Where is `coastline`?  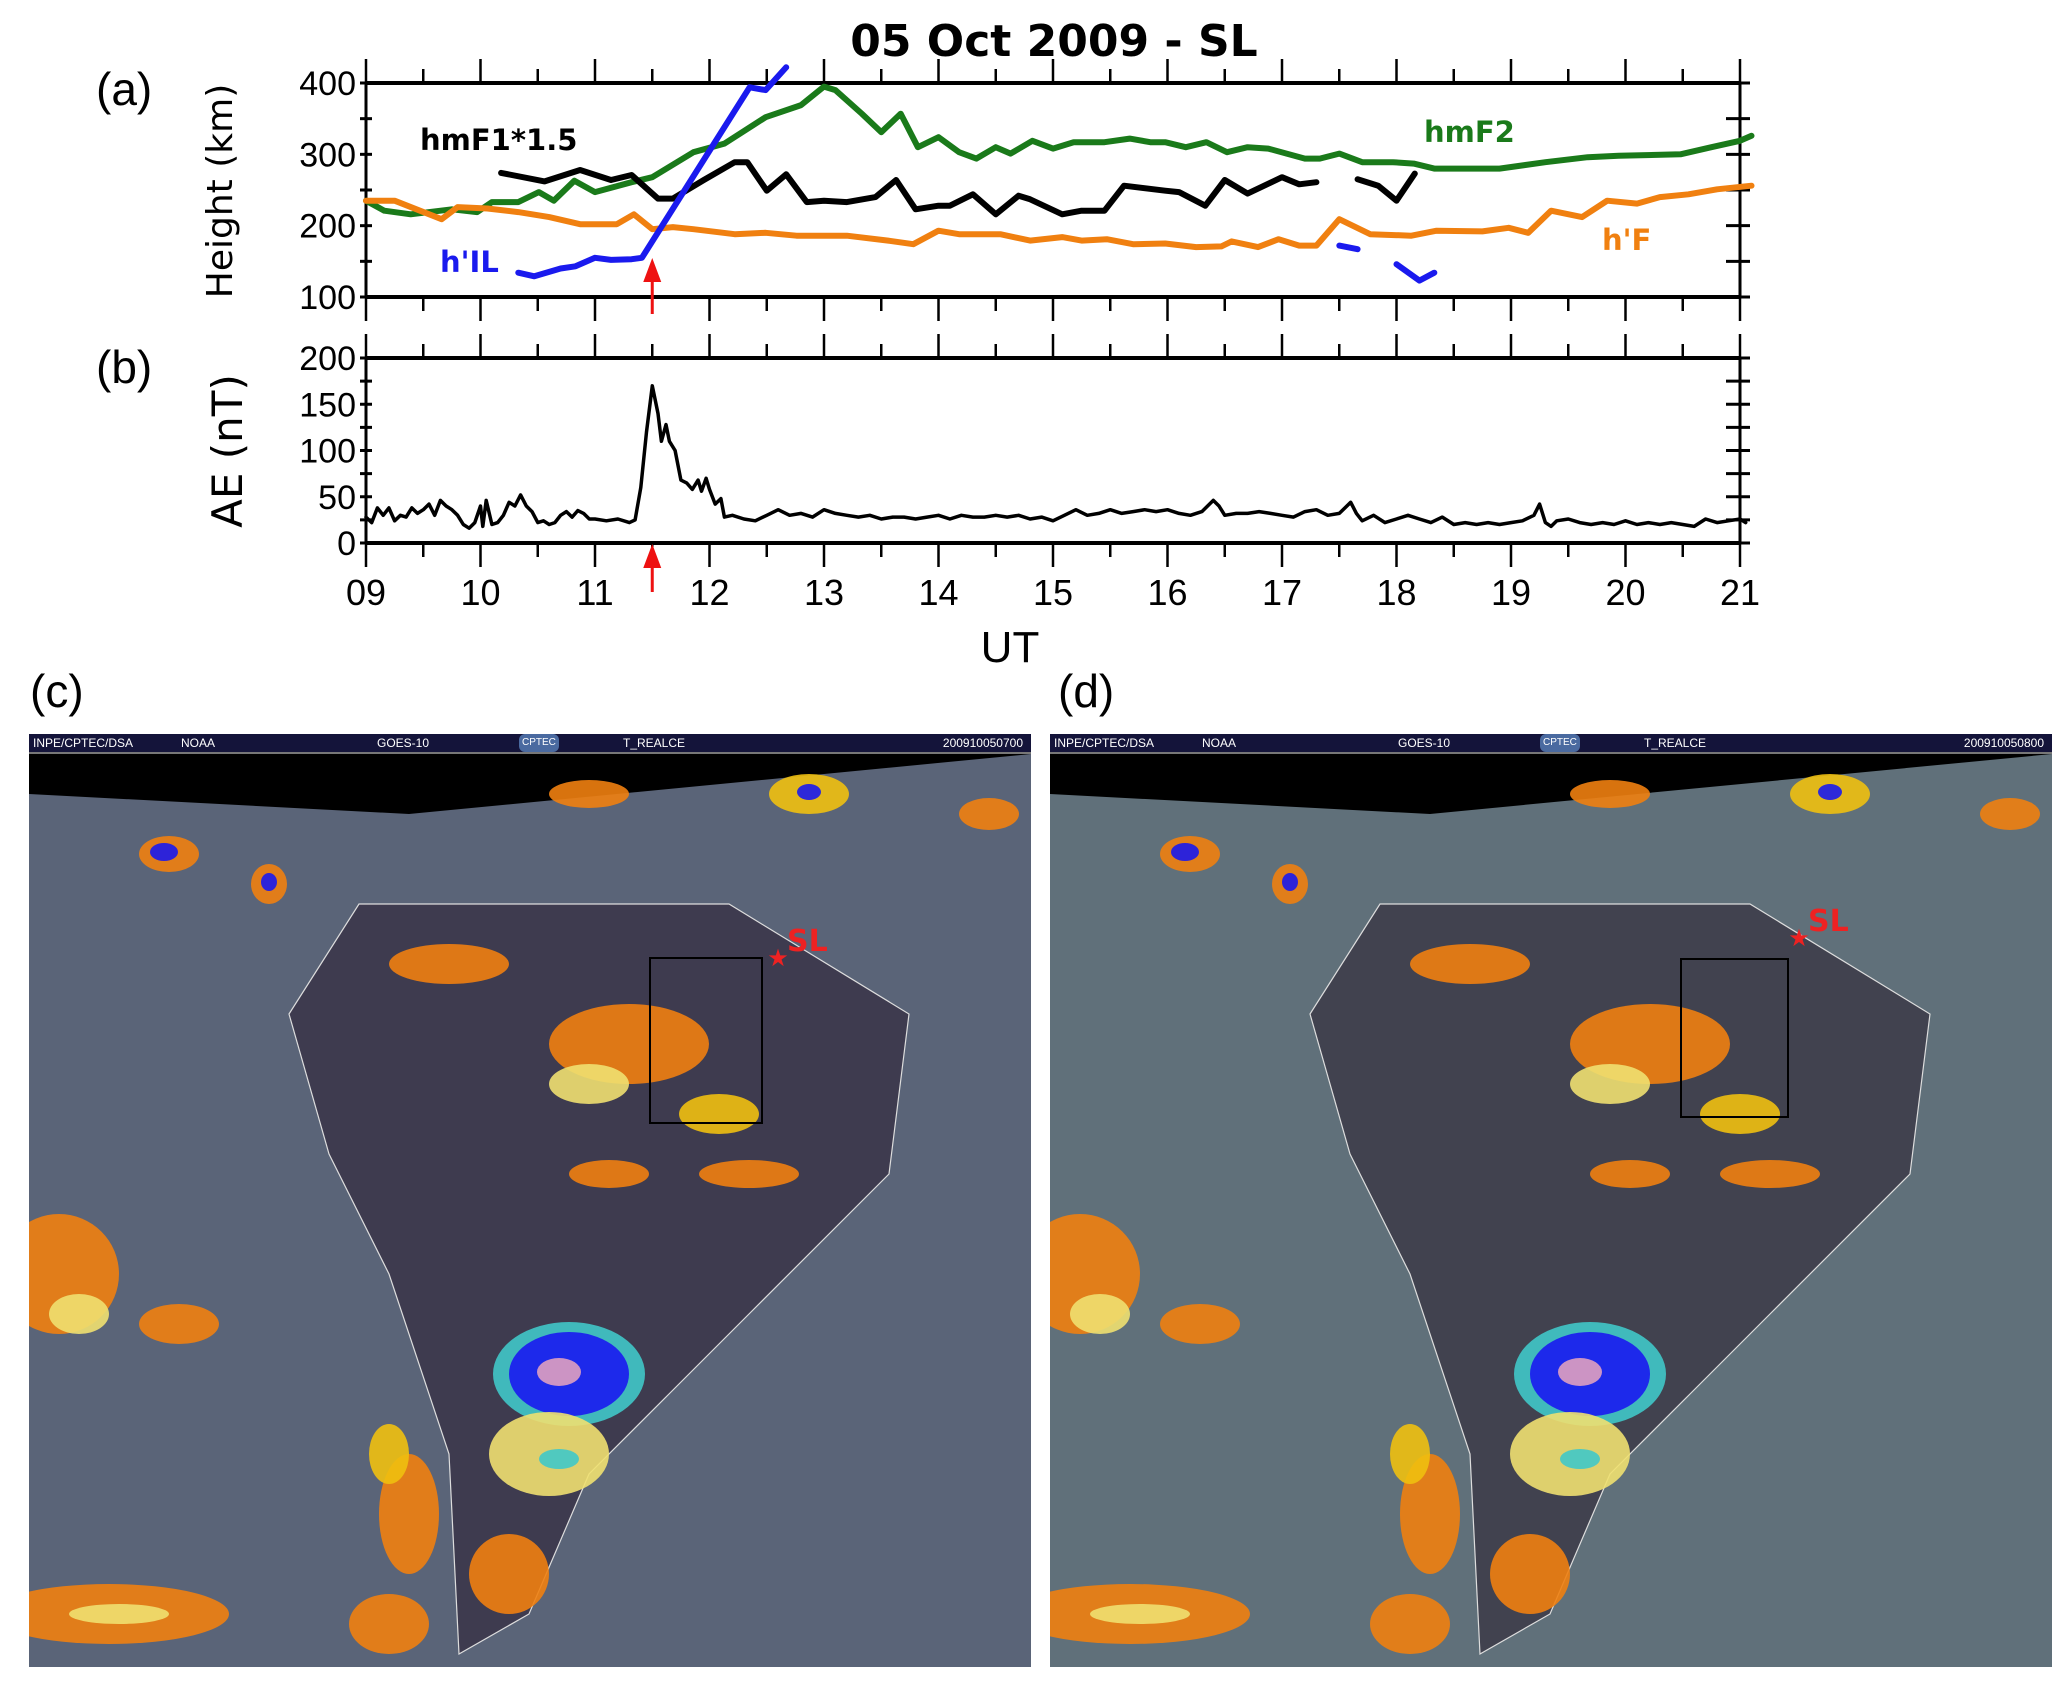
coastline is located at coordinates (599, 1279).